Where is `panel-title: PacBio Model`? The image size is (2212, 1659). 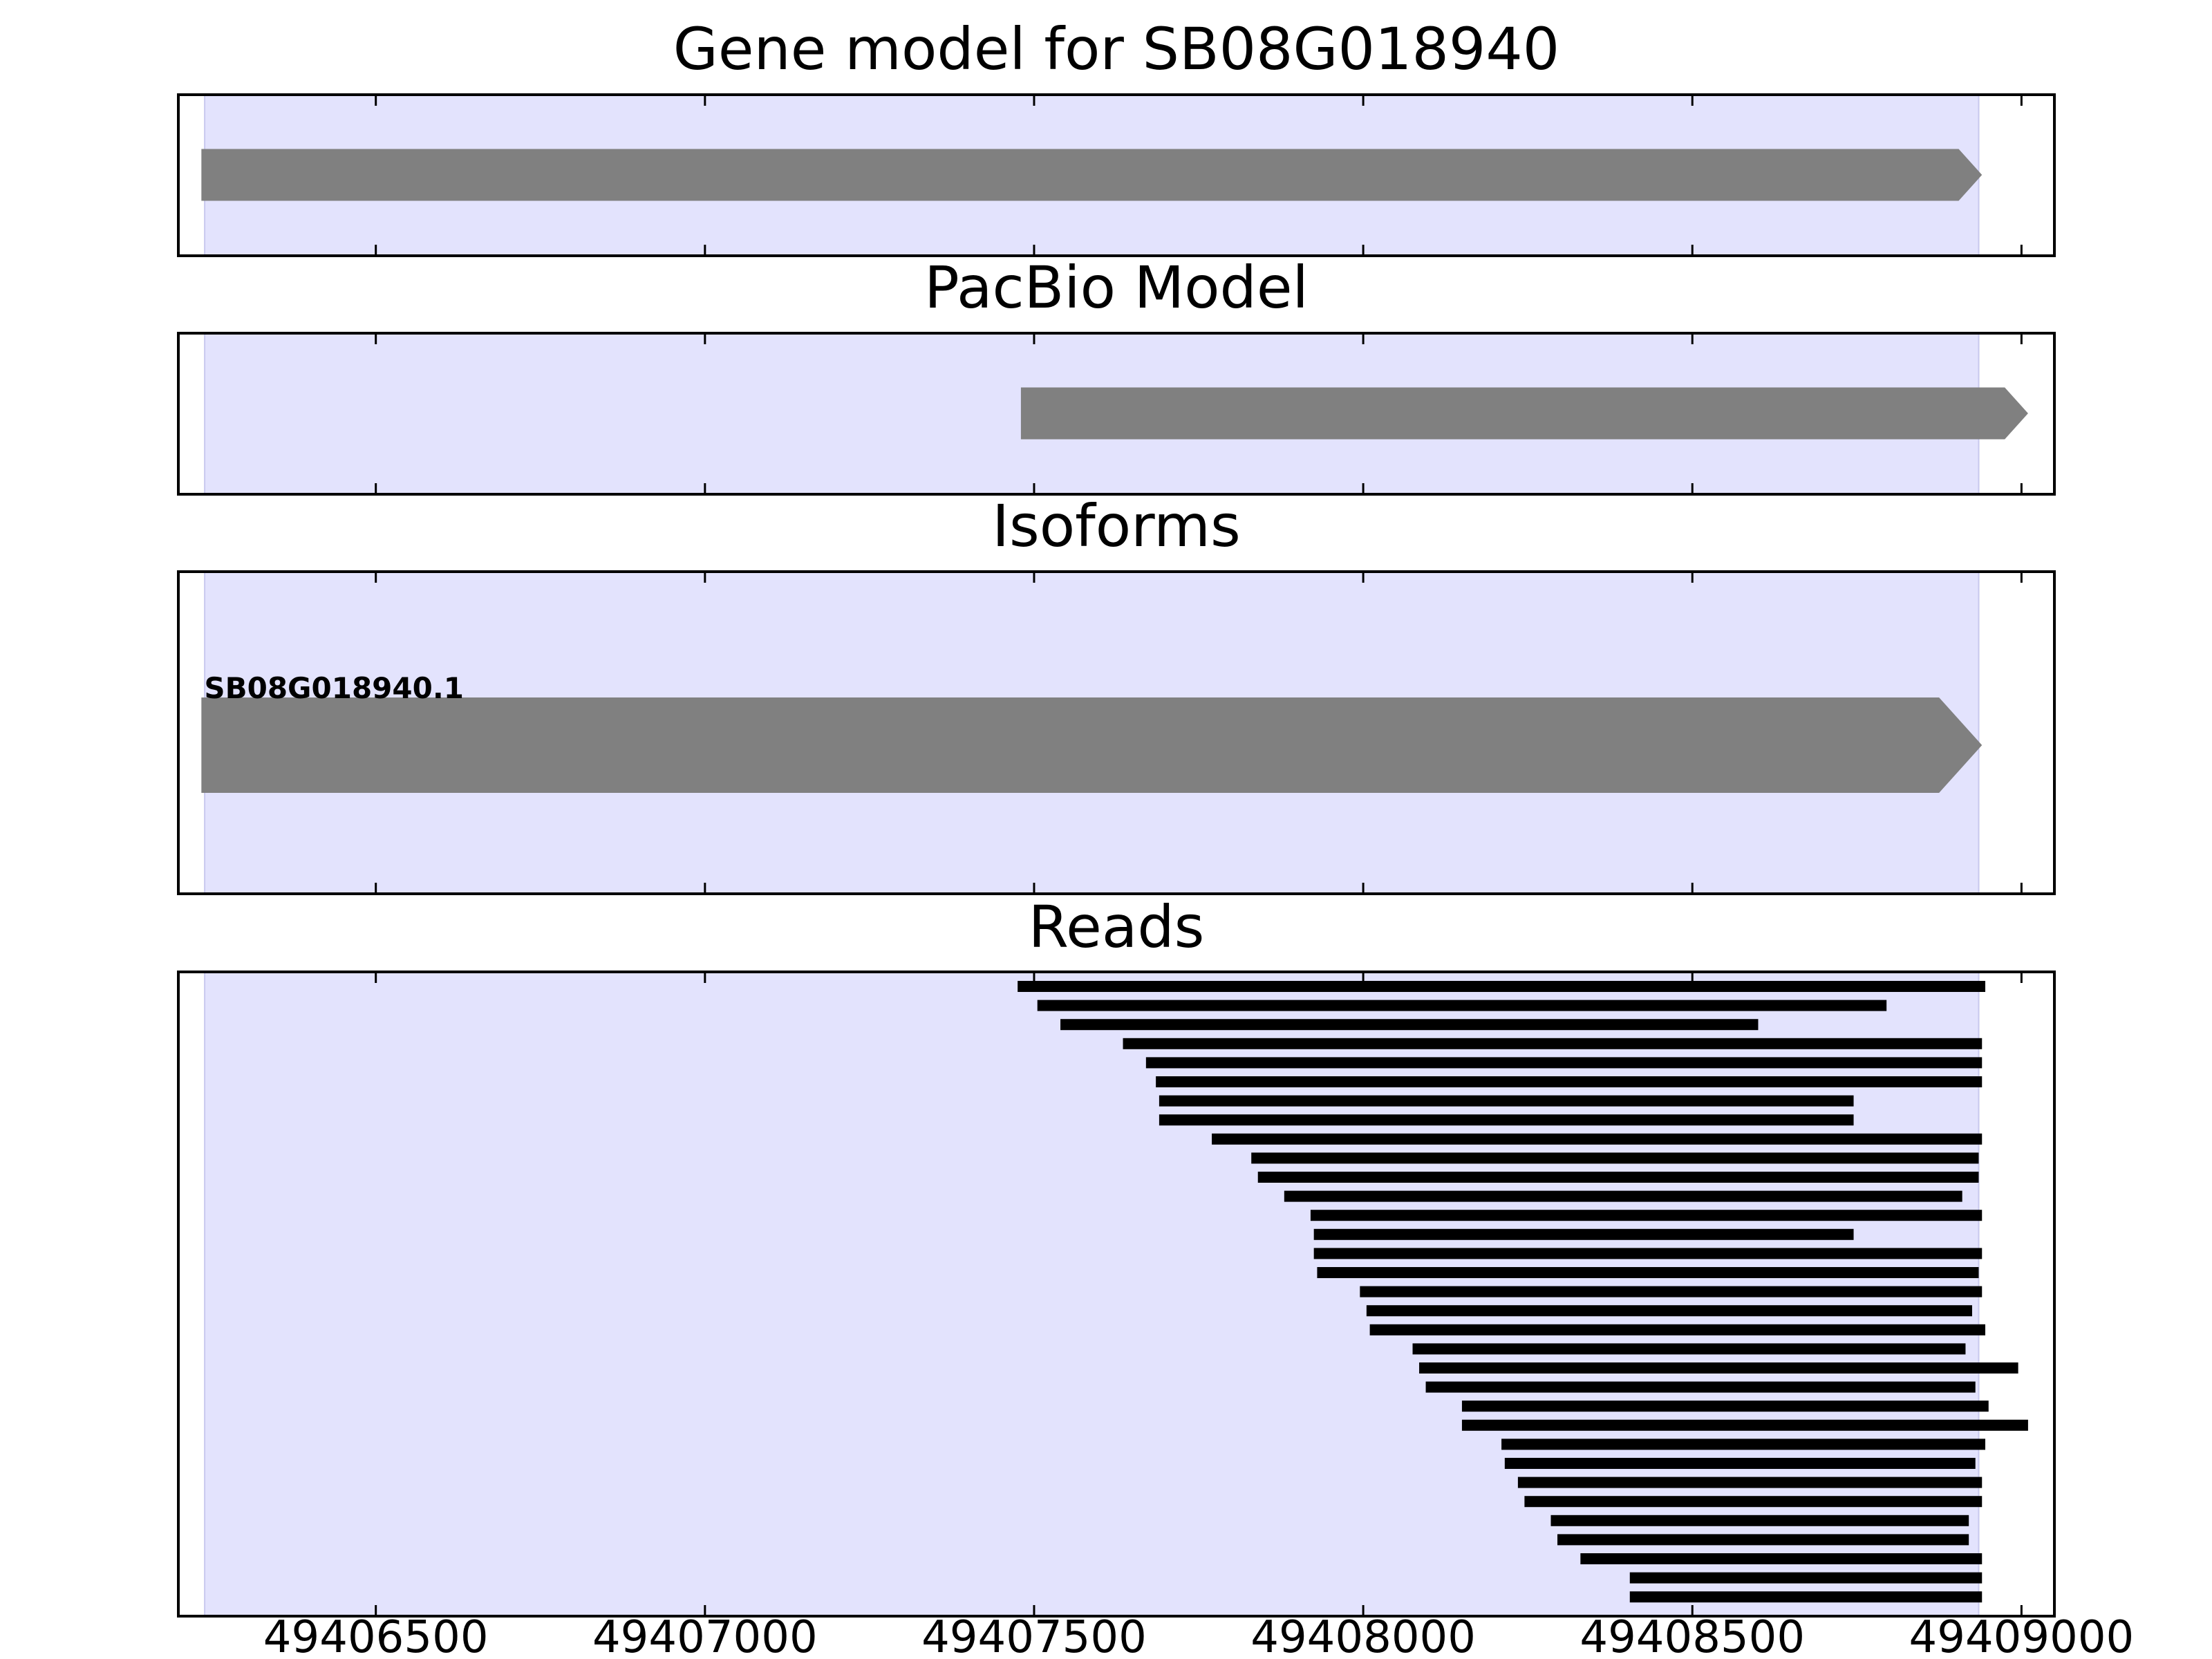
panel-title: PacBio Model is located at coordinates (1117, 287).